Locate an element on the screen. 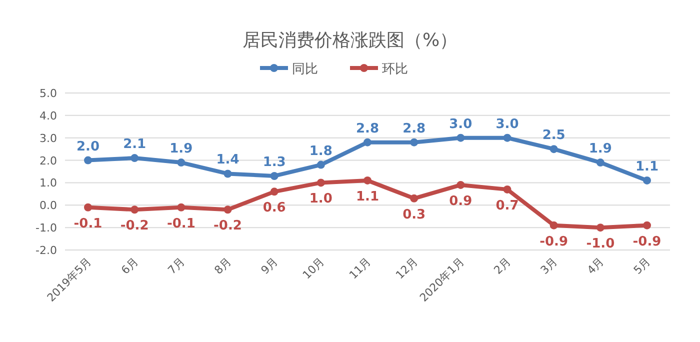 This screenshot has height=342, width=700. x-tick-label: 4月 is located at coordinates (595, 265).